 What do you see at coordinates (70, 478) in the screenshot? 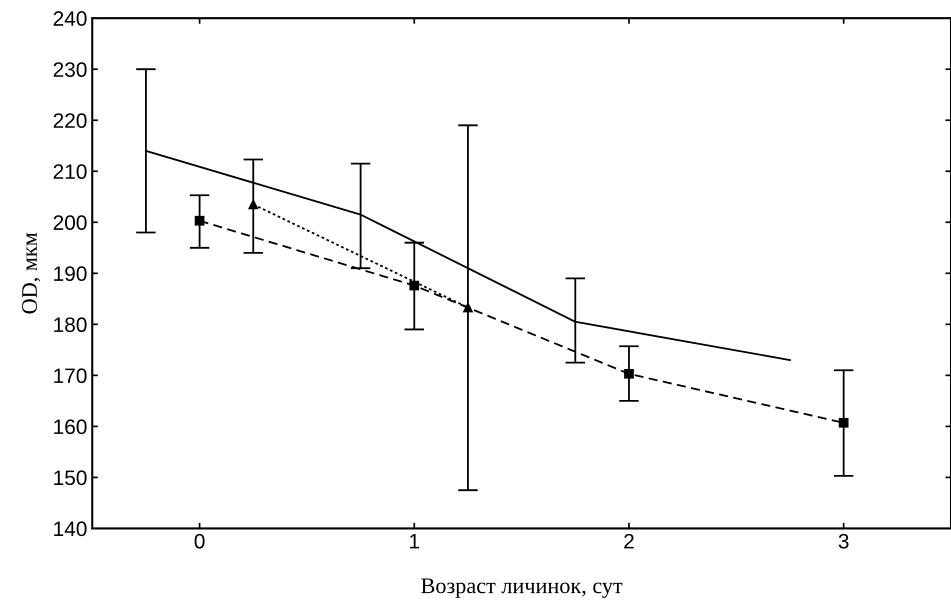
I see `y-tick-label: 150` at bounding box center [70, 478].